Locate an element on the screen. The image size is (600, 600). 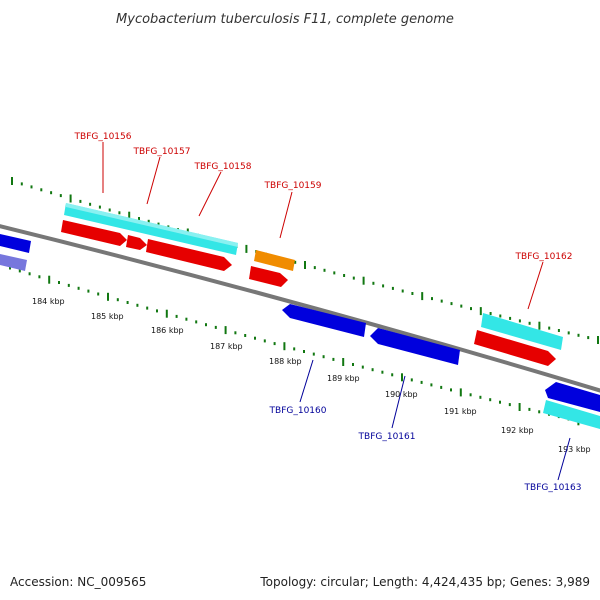
gene-label-reverse: TBFG_10161 is located at coordinates (387, 437).